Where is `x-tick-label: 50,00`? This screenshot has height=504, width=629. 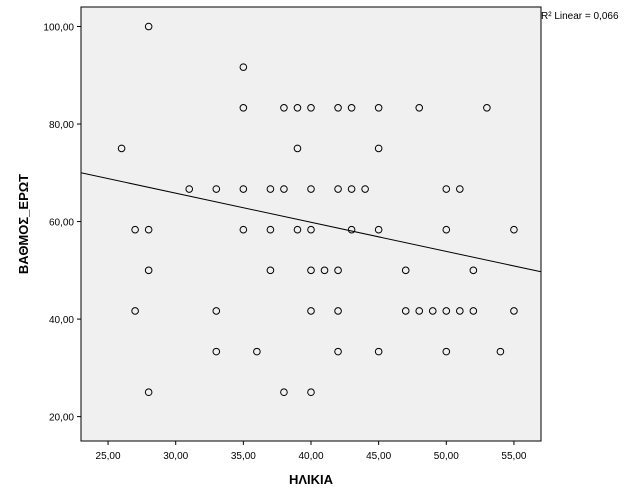
x-tick-label: 50,00 is located at coordinates (446, 456).